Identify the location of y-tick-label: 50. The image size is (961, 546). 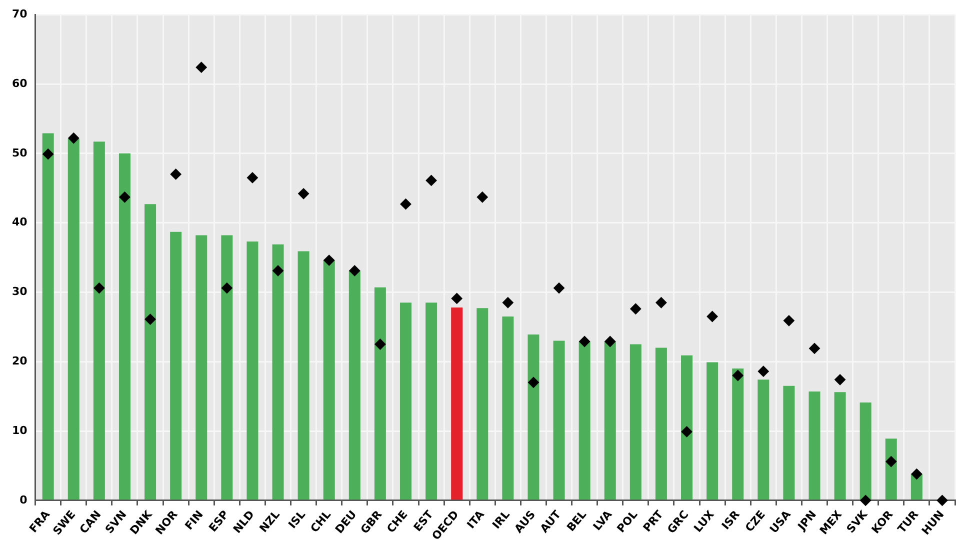
(20, 153).